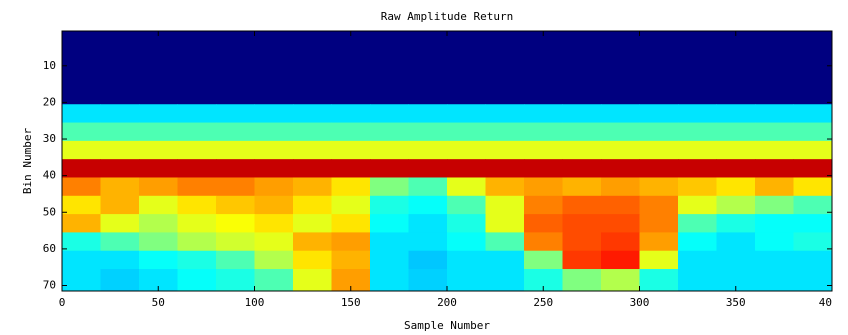  I want to click on y-tick-label: 10, so click(49, 65).